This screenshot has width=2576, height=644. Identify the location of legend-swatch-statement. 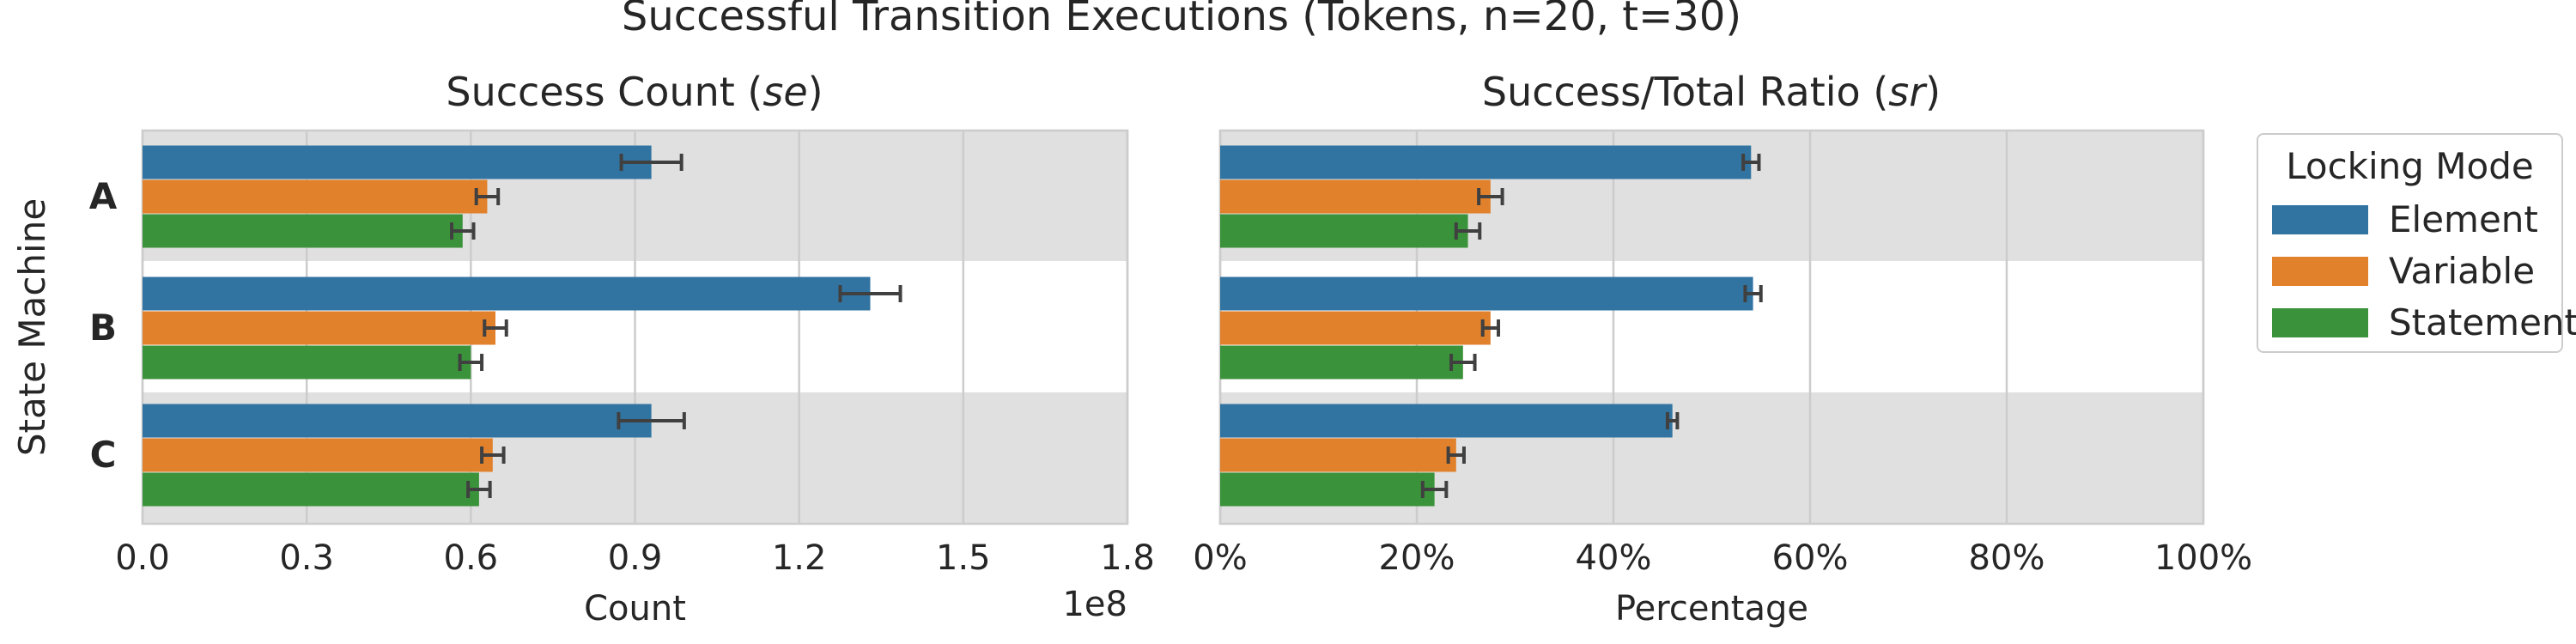
(2320, 323).